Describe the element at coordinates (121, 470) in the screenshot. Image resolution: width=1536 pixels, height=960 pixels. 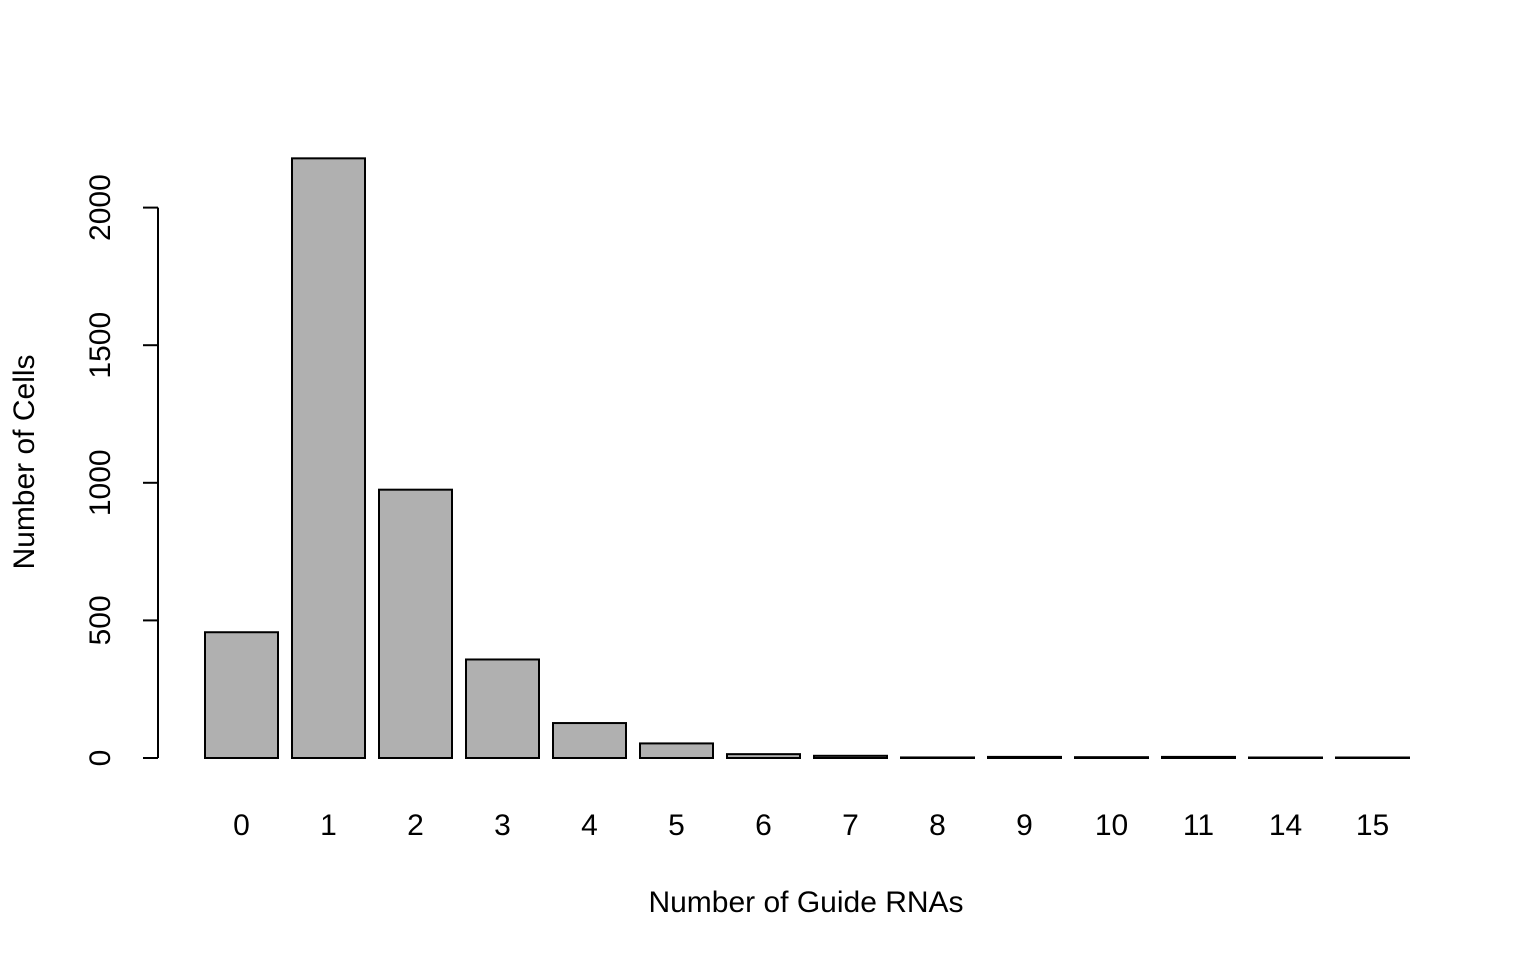
I see `y-axis: 0 500 1000 1500 2000` at that location.